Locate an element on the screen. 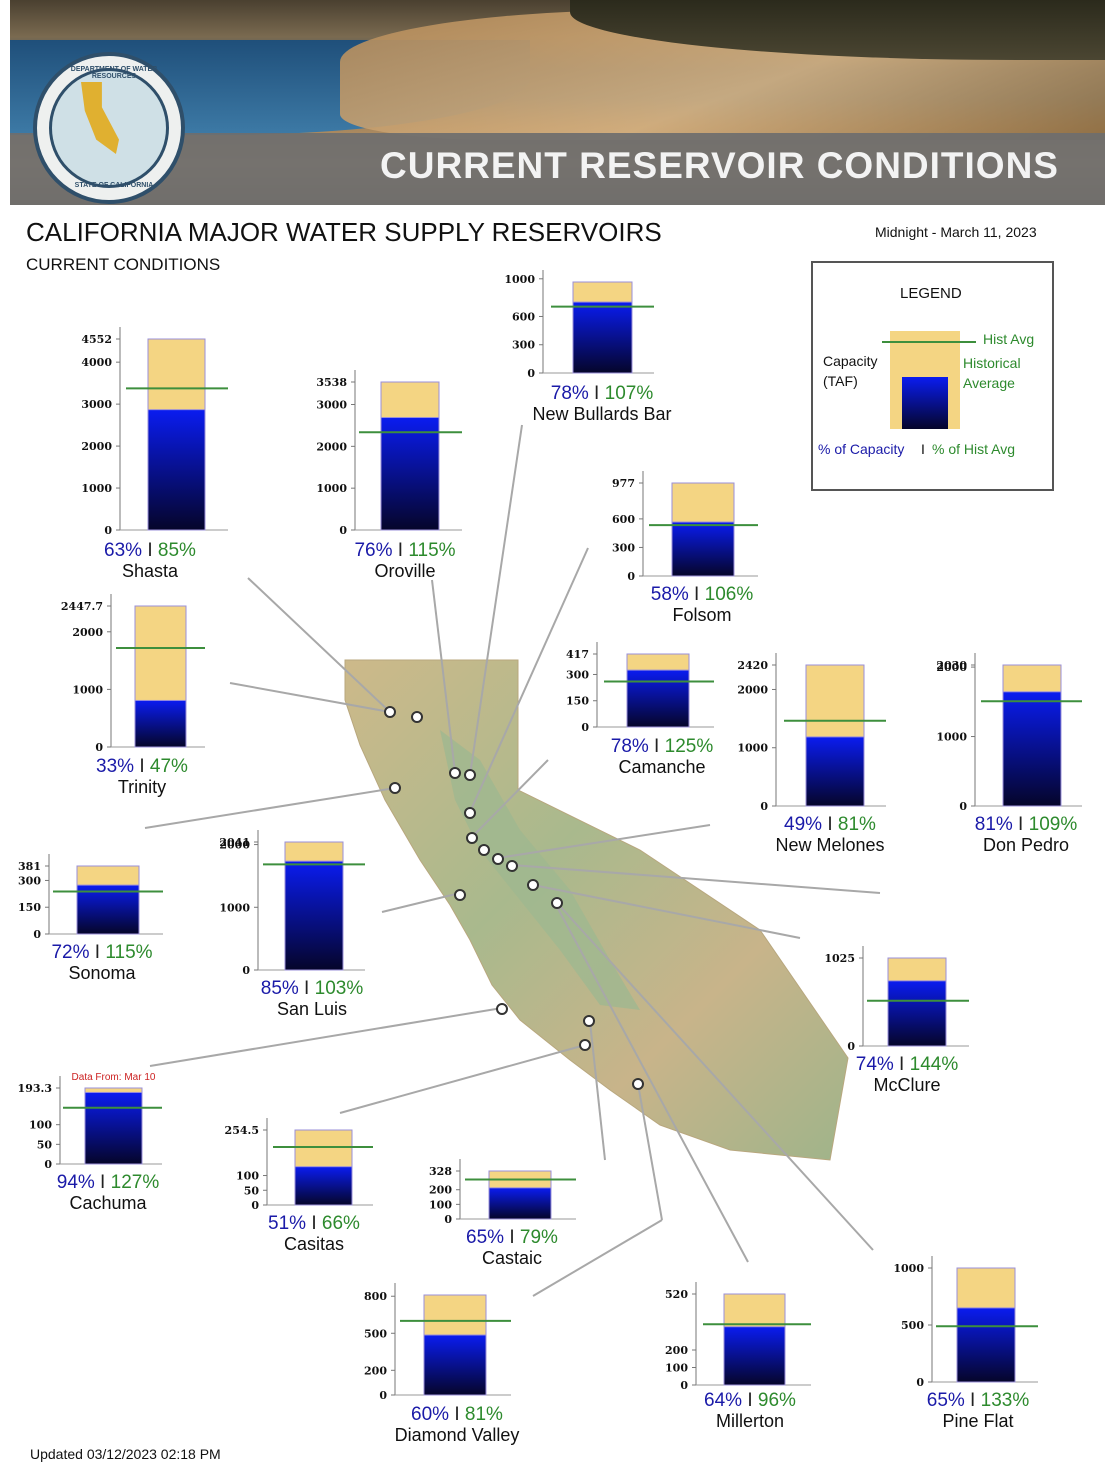 This screenshot has height=1478, width=1119. tick-label: 50 is located at coordinates (45, 1144).